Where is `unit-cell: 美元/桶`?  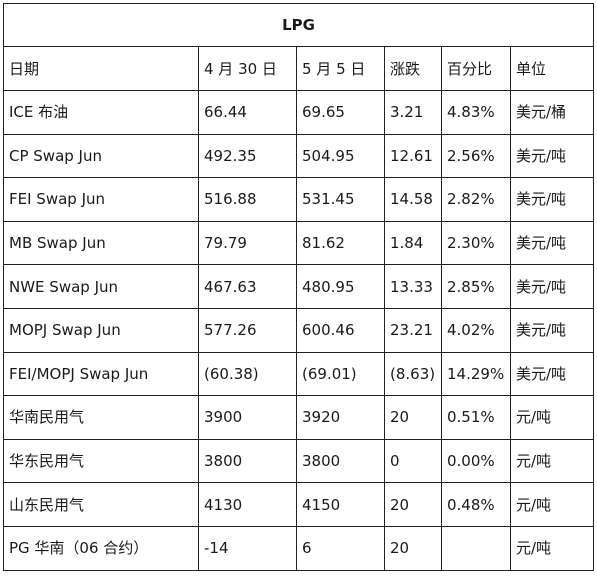
unit-cell: 美元/桶 is located at coordinates (552, 112).